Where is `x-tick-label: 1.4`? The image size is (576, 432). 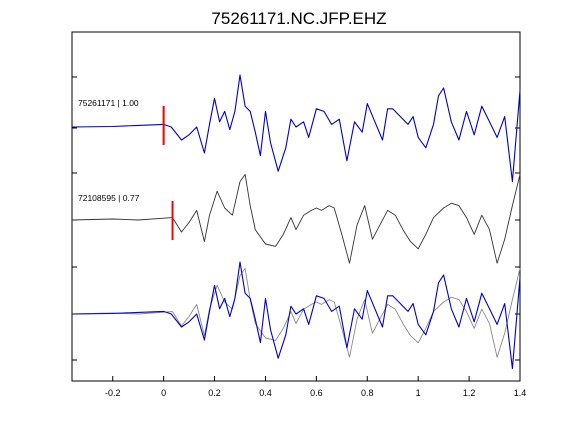
x-tick-label: 1.4 is located at coordinates (520, 393).